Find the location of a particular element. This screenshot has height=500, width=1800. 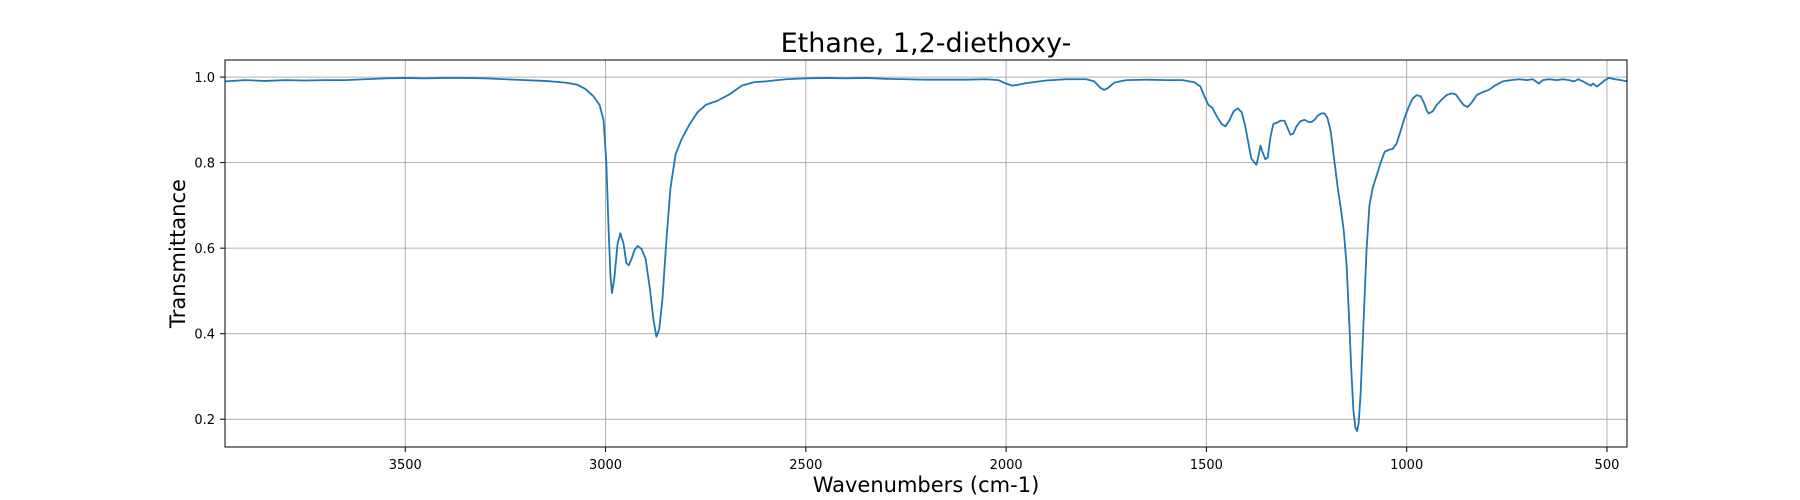

y-tick-label: 1.0 is located at coordinates (204, 78).